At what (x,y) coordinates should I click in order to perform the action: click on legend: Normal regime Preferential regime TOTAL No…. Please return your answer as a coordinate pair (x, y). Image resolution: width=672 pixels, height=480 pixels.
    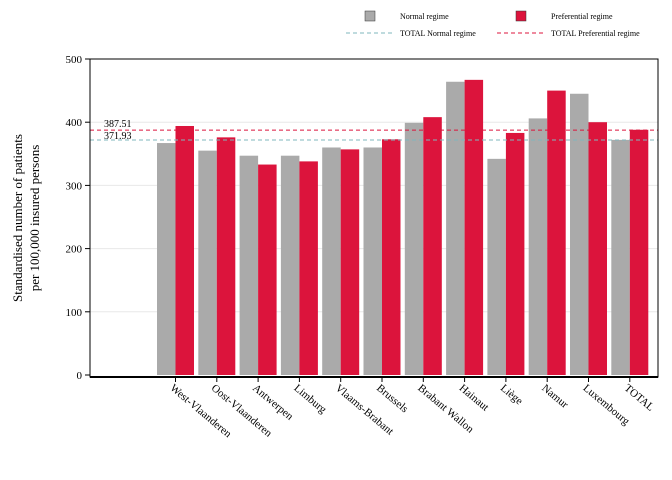
    Looking at the image, I should click on (493, 24).